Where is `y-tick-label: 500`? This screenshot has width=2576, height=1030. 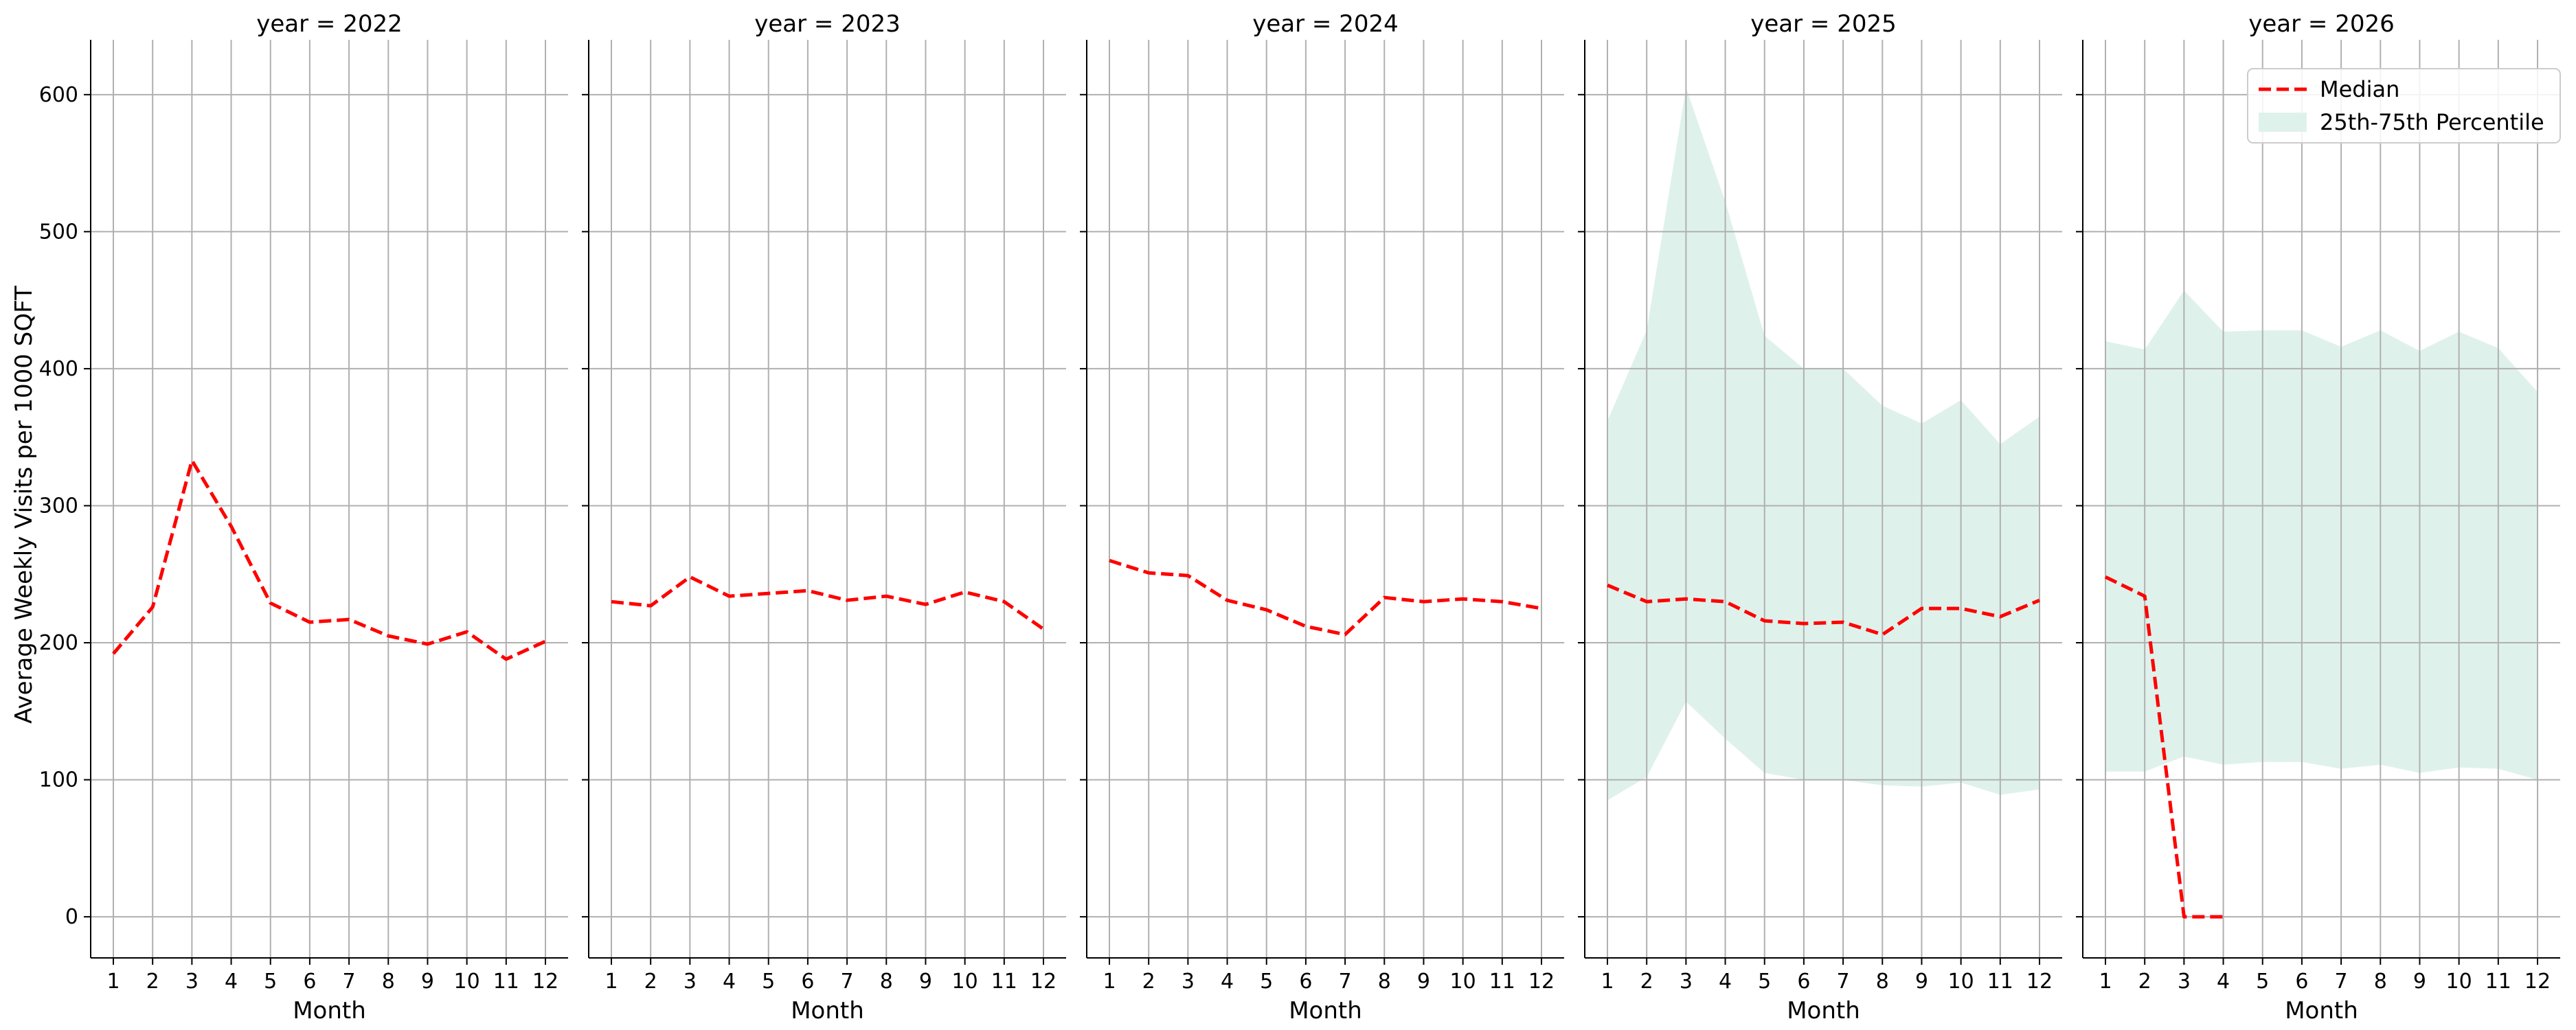 y-tick-label: 500 is located at coordinates (58, 232).